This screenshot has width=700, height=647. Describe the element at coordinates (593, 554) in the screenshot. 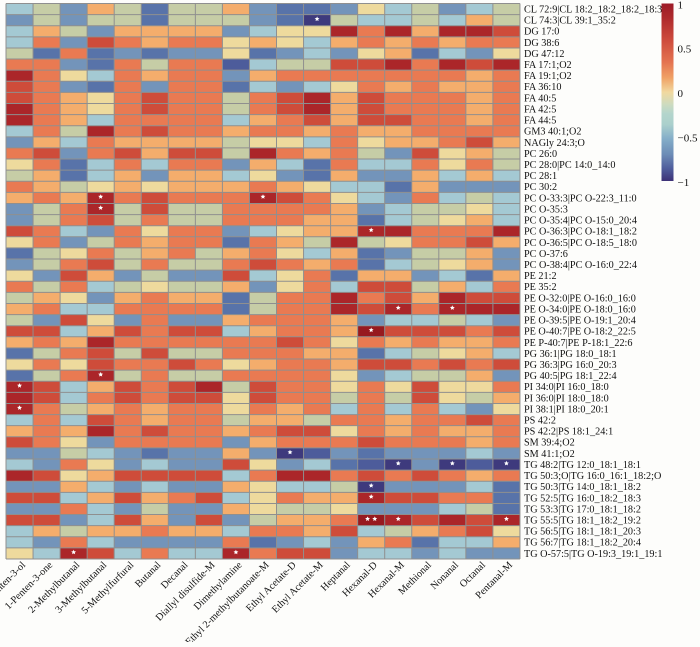

I see `svg-text: TG O-57:5|TG O-19:3_19:1_19:1` at that location.